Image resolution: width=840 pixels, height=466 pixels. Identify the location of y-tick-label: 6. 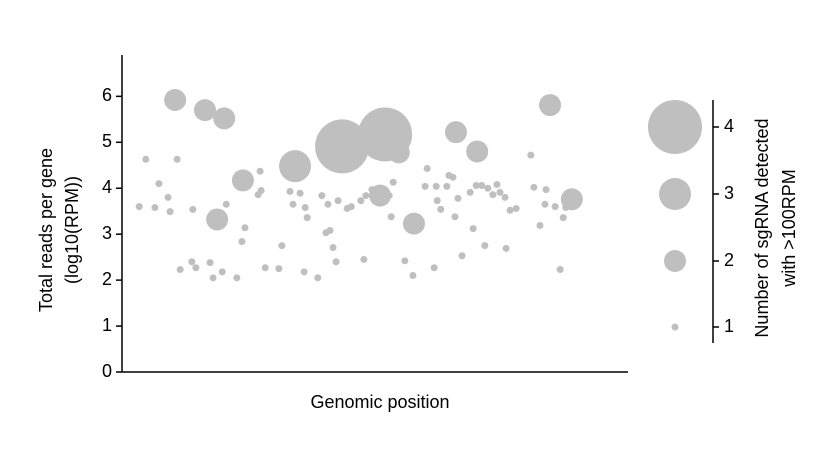
(107, 95).